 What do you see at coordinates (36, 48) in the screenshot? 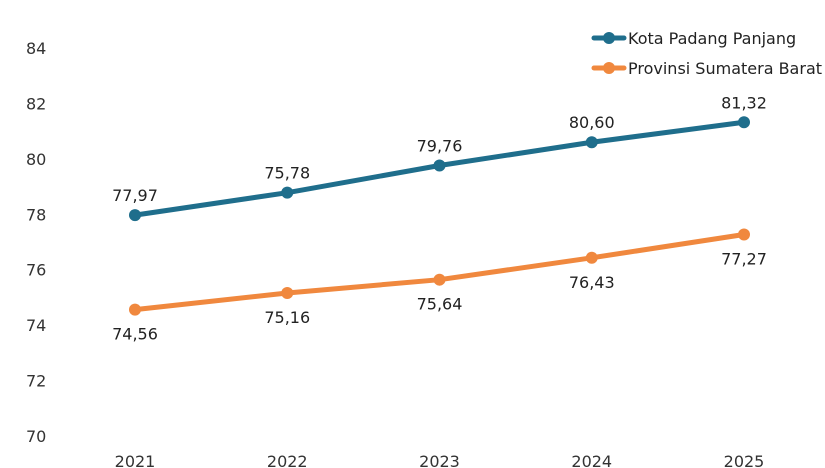
I see `y-tick-label: 84` at bounding box center [36, 48].